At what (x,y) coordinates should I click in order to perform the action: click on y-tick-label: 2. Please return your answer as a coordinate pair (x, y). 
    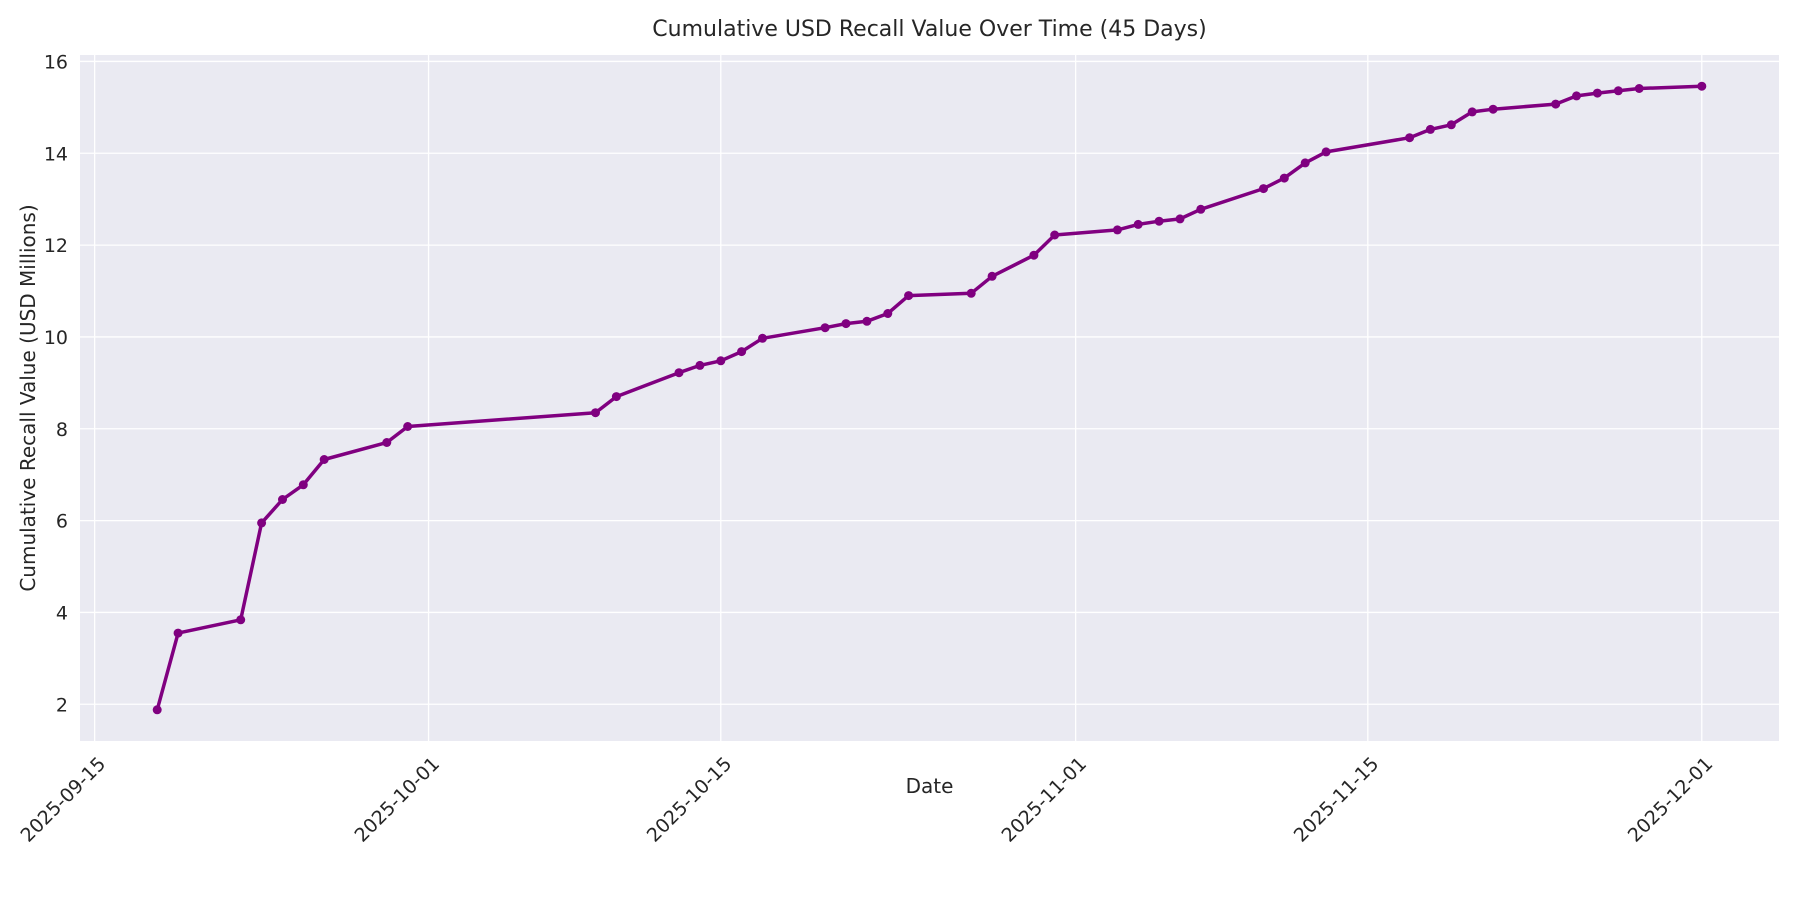
    Looking at the image, I should click on (62, 705).